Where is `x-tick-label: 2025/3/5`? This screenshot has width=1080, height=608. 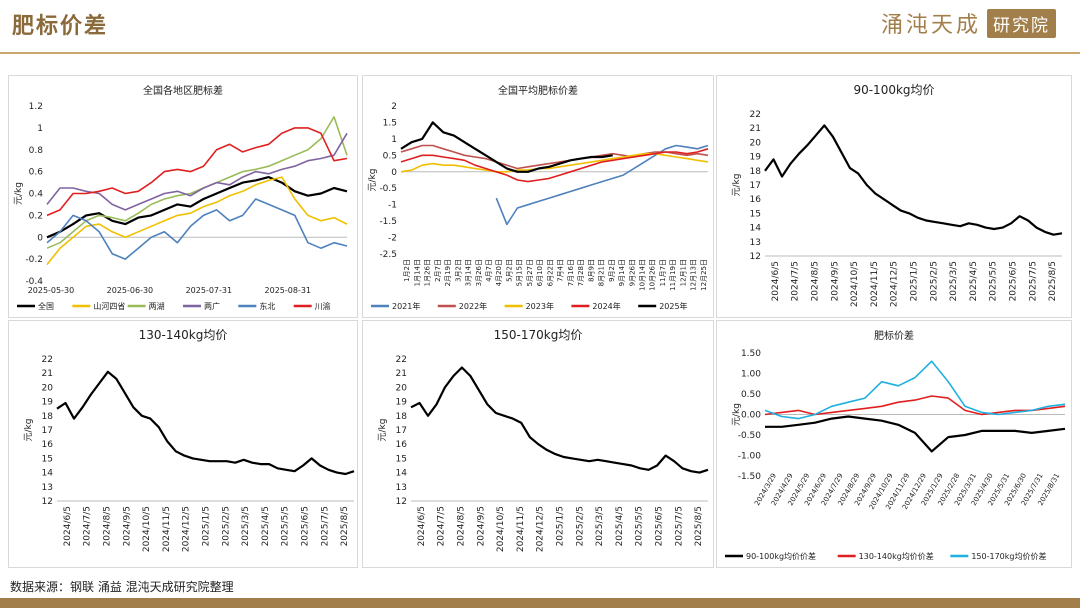 x-tick-label: 2025/3/5 is located at coordinates (246, 526).